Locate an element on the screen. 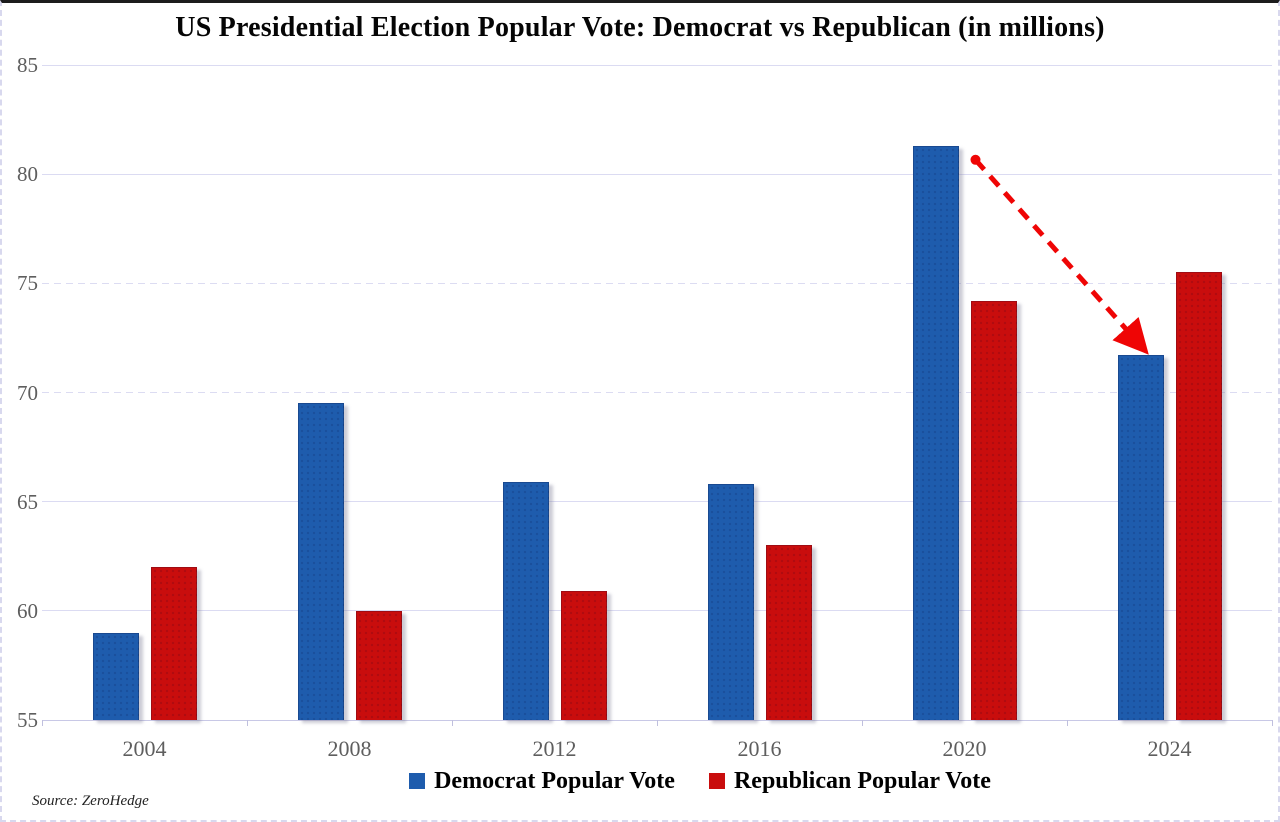  legend-item-democrat: Democrat Popular Vote is located at coordinates (542, 781).